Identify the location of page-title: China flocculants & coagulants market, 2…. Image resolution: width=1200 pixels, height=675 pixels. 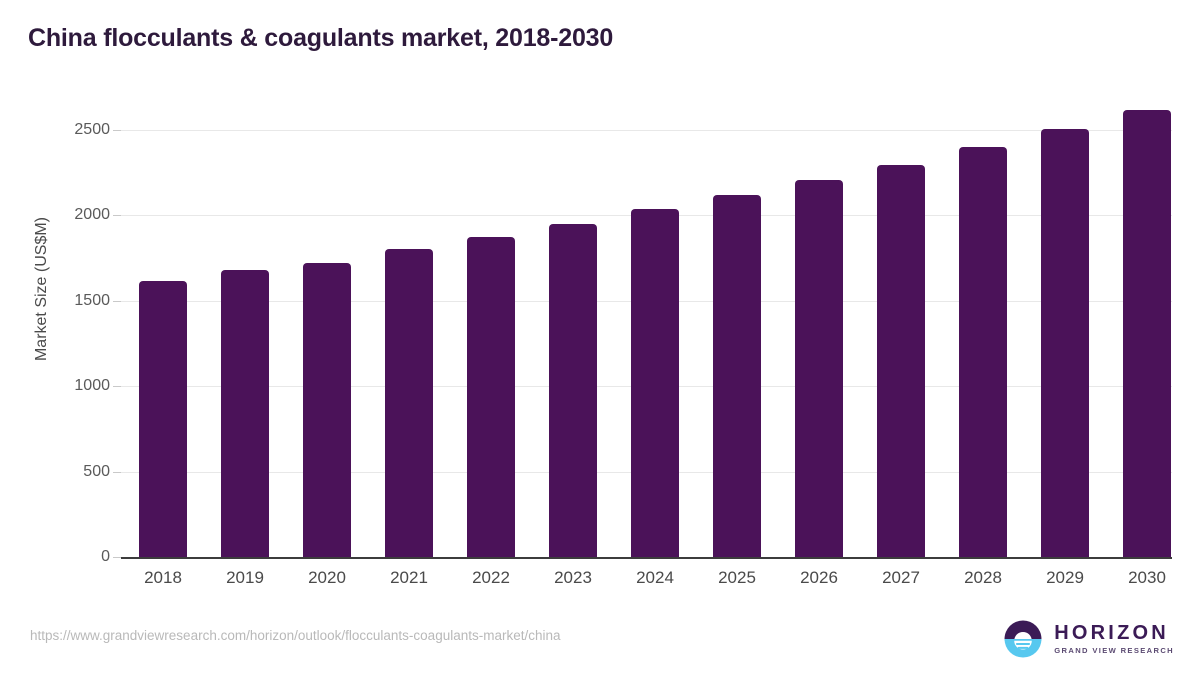
(321, 38).